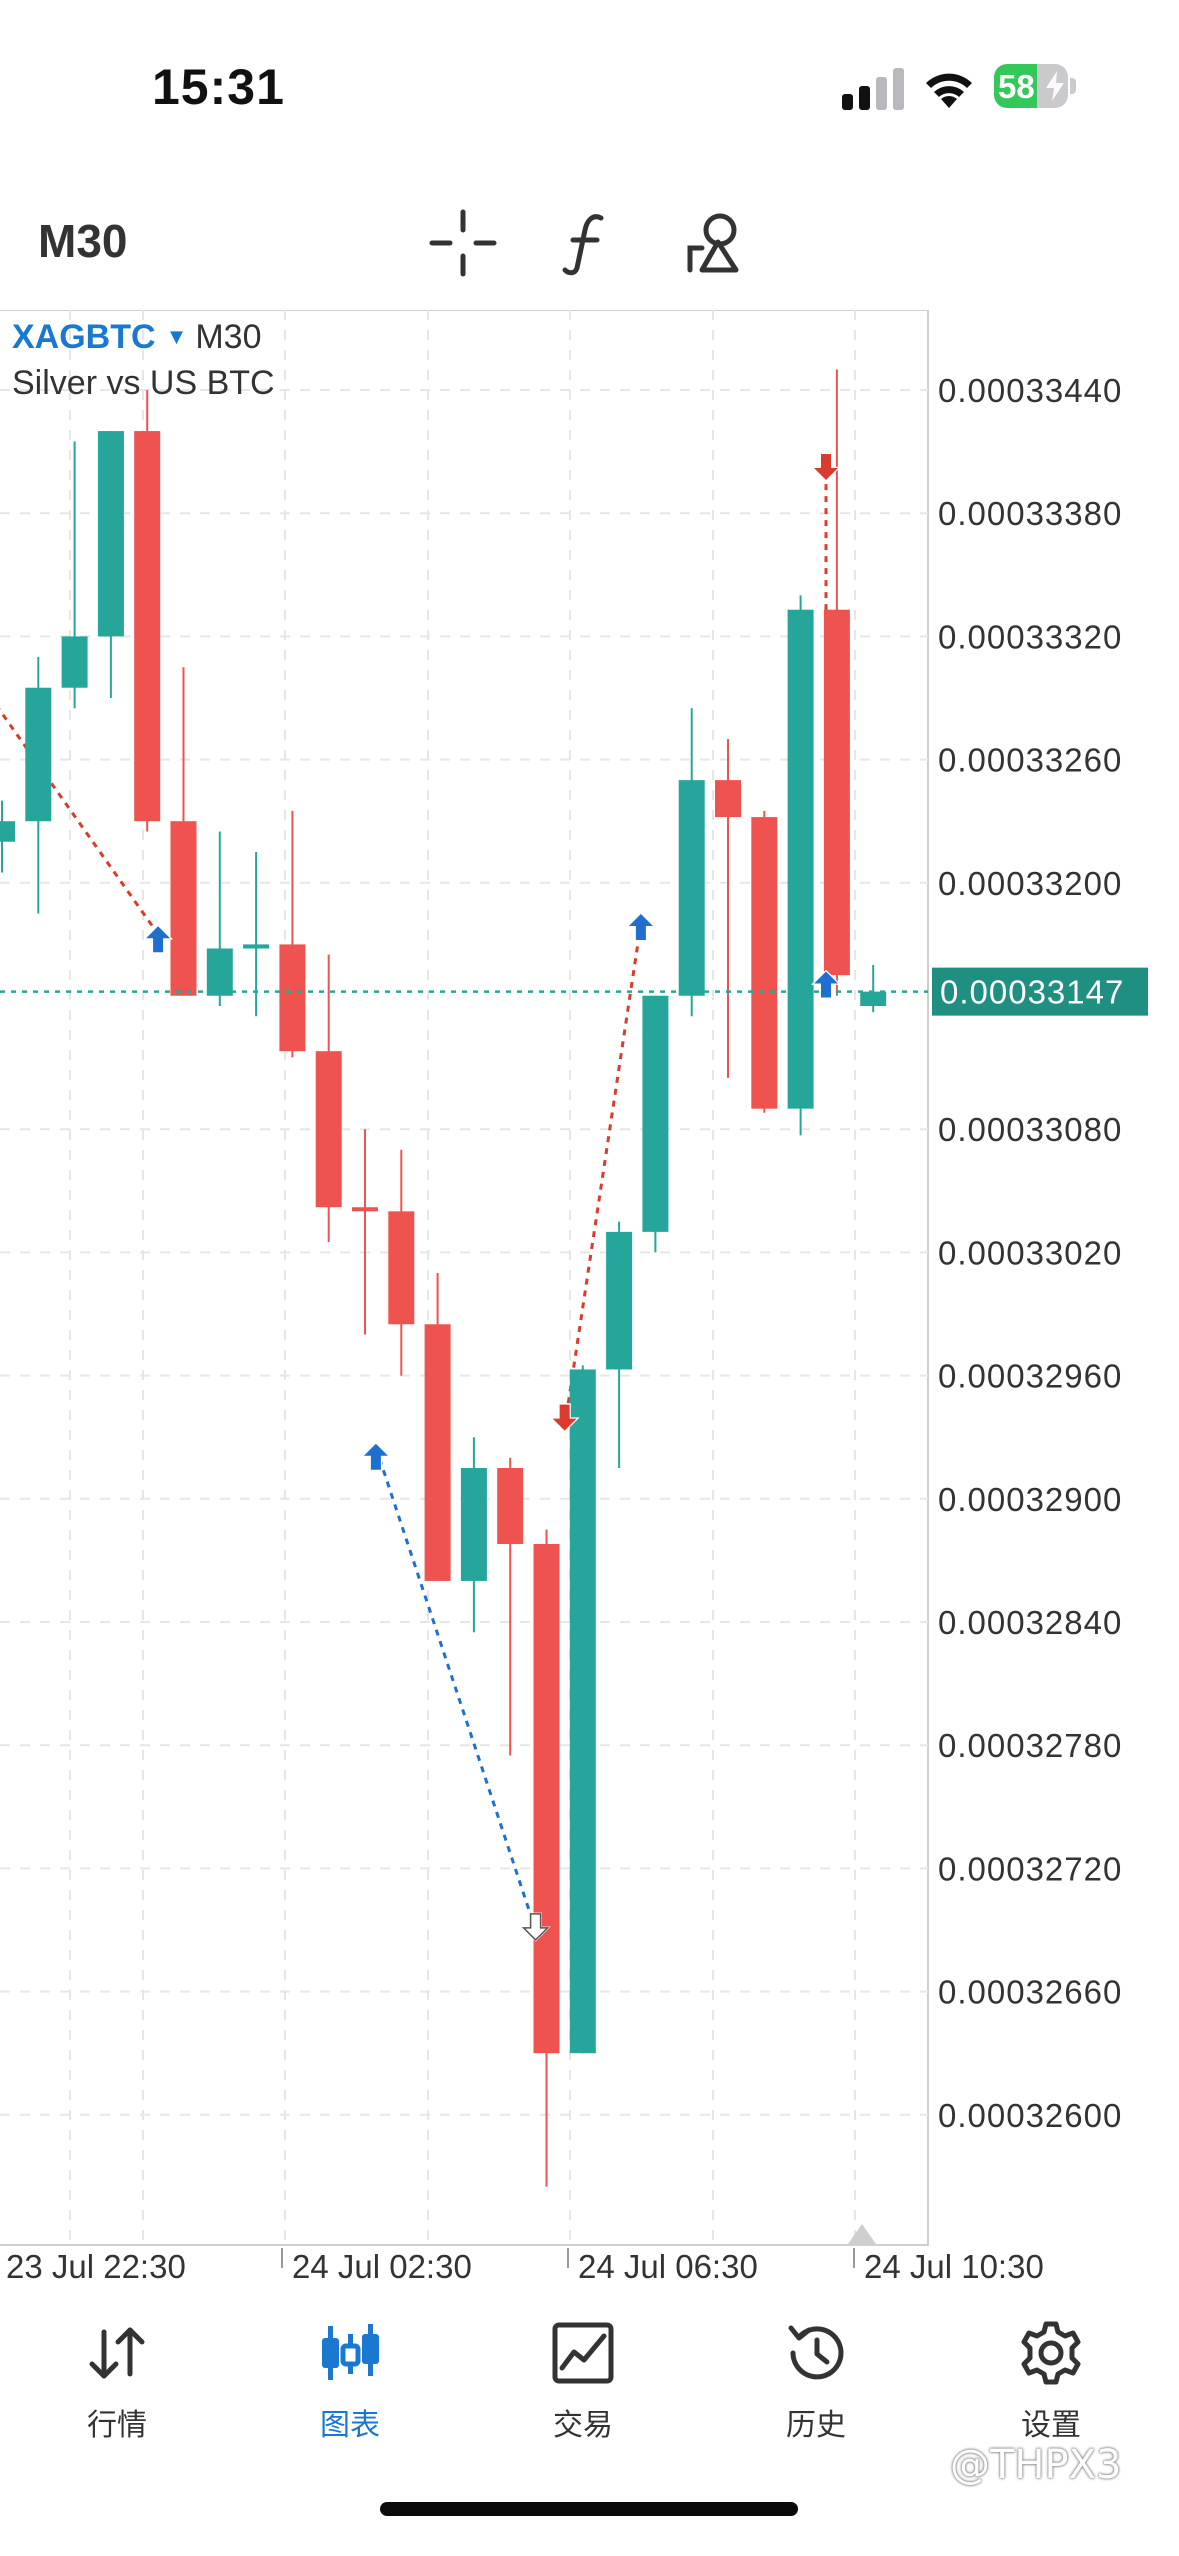  I want to click on trade-icon, so click(583, 2353).